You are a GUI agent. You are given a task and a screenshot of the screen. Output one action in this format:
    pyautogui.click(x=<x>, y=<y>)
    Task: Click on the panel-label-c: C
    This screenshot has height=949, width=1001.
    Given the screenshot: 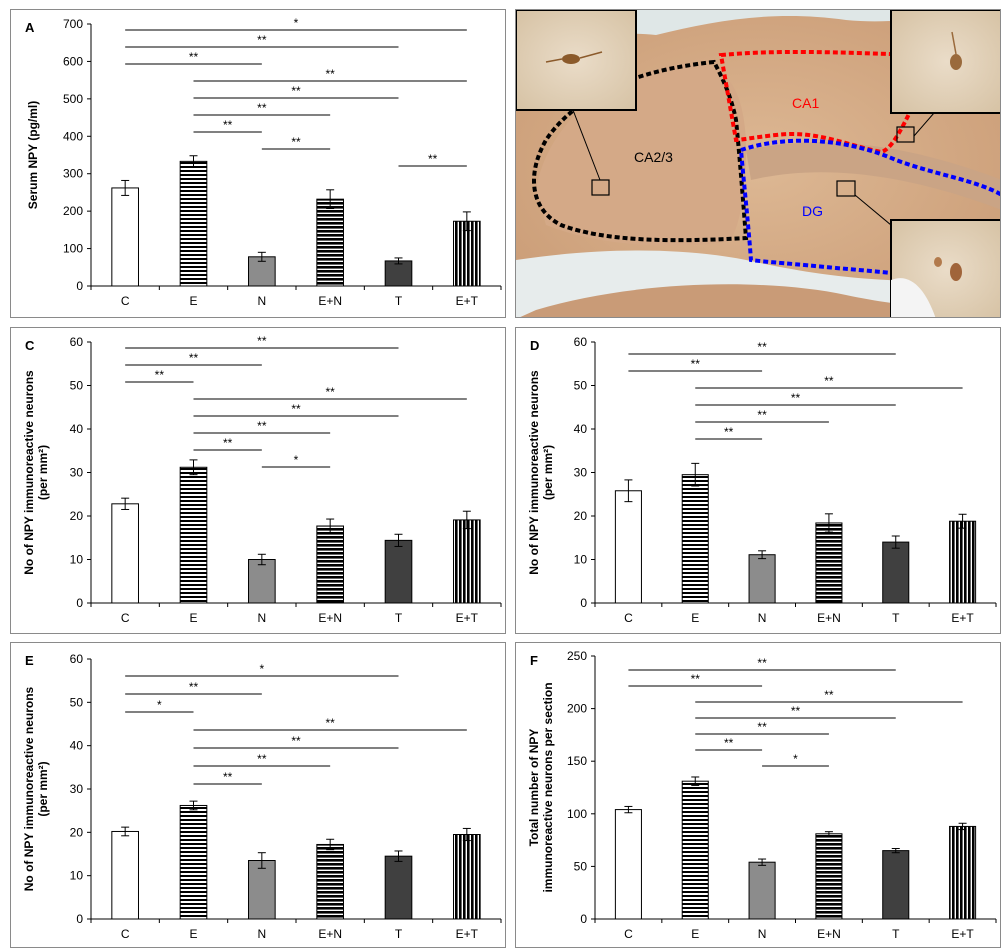 What is the action you would take?
    pyautogui.click(x=30, y=345)
    